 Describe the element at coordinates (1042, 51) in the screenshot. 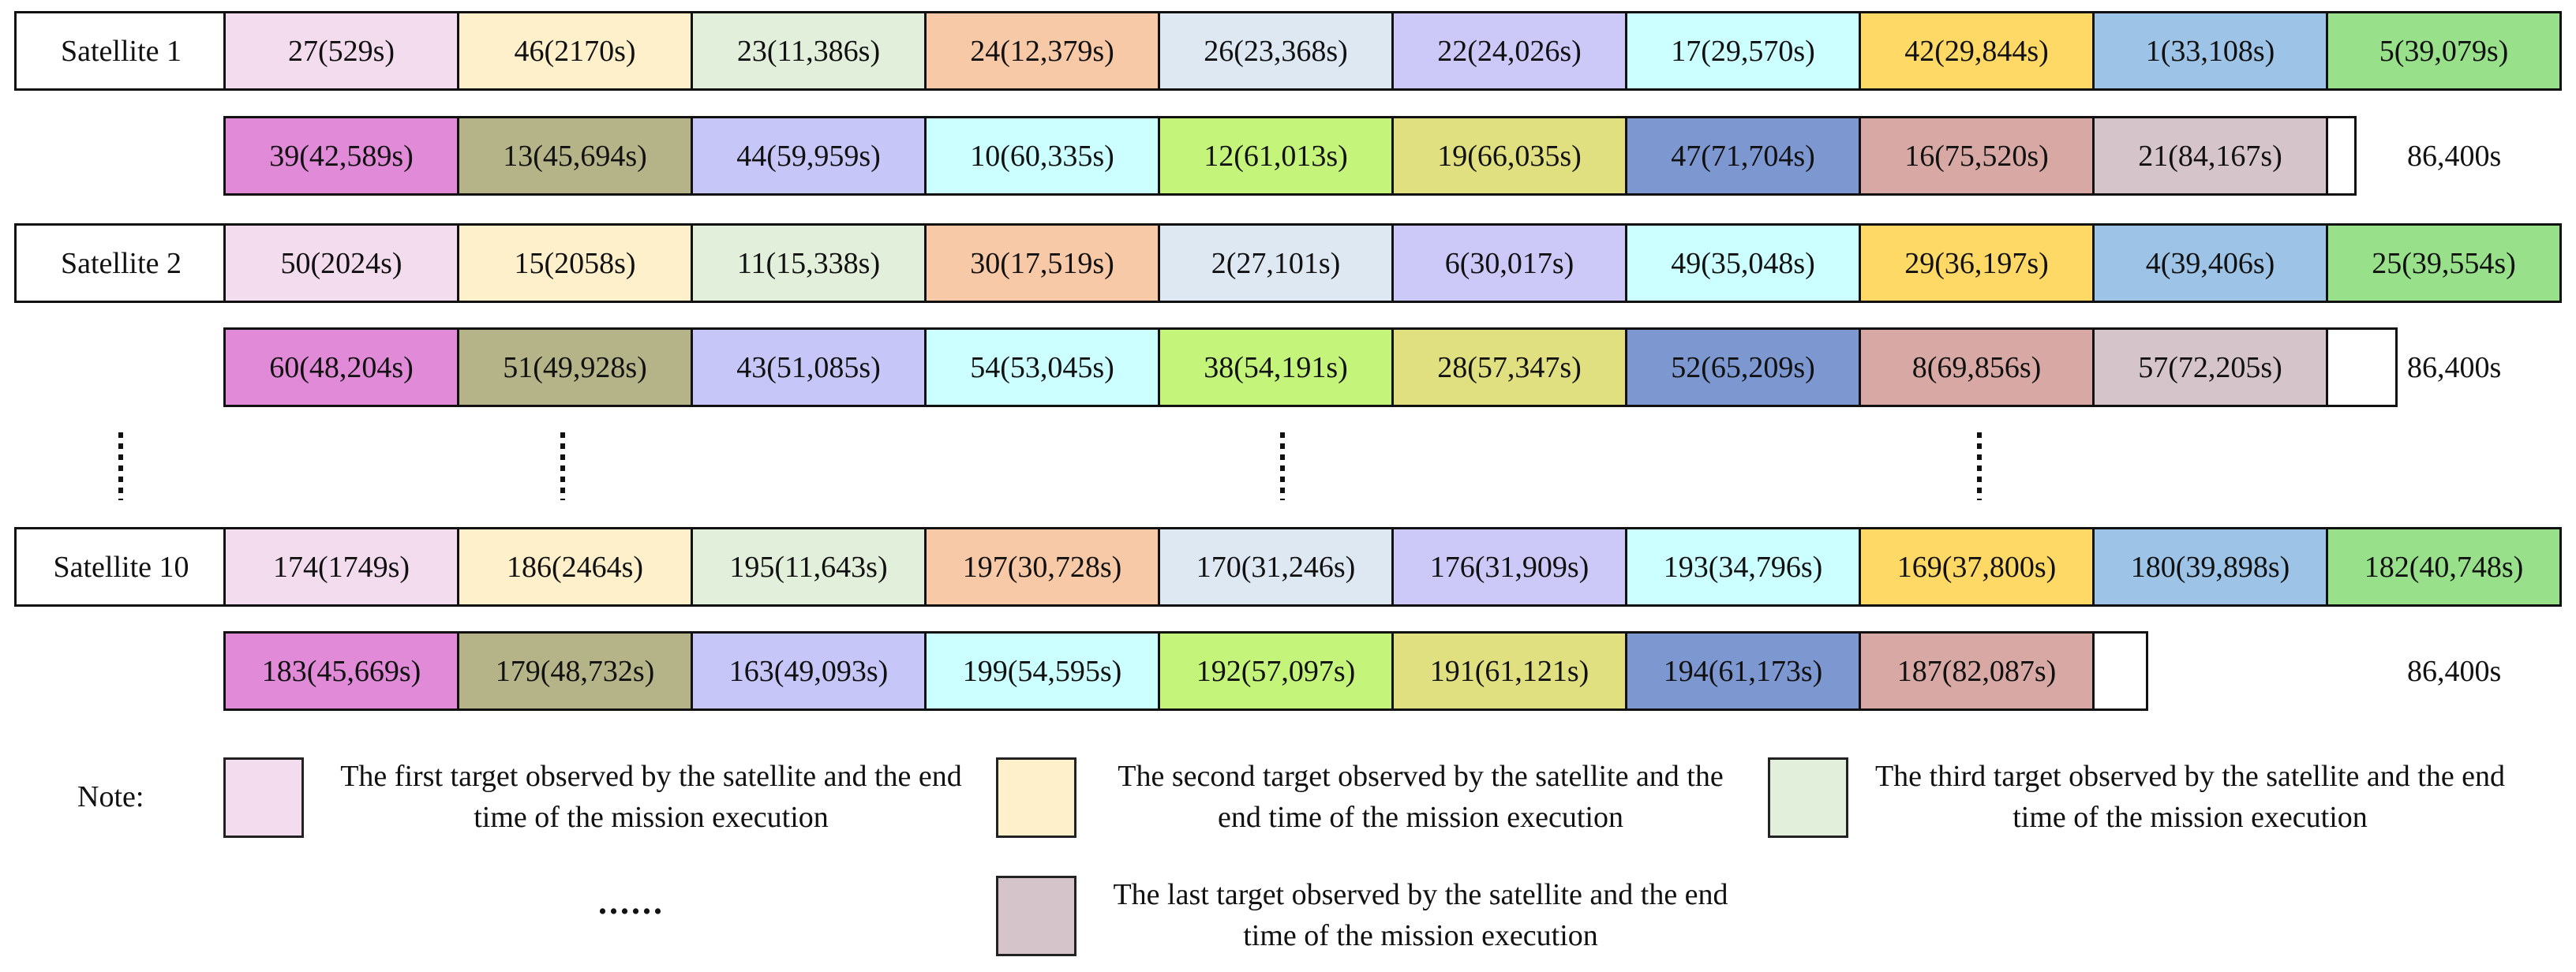

I see `task-cell: 24(12,379s)` at that location.